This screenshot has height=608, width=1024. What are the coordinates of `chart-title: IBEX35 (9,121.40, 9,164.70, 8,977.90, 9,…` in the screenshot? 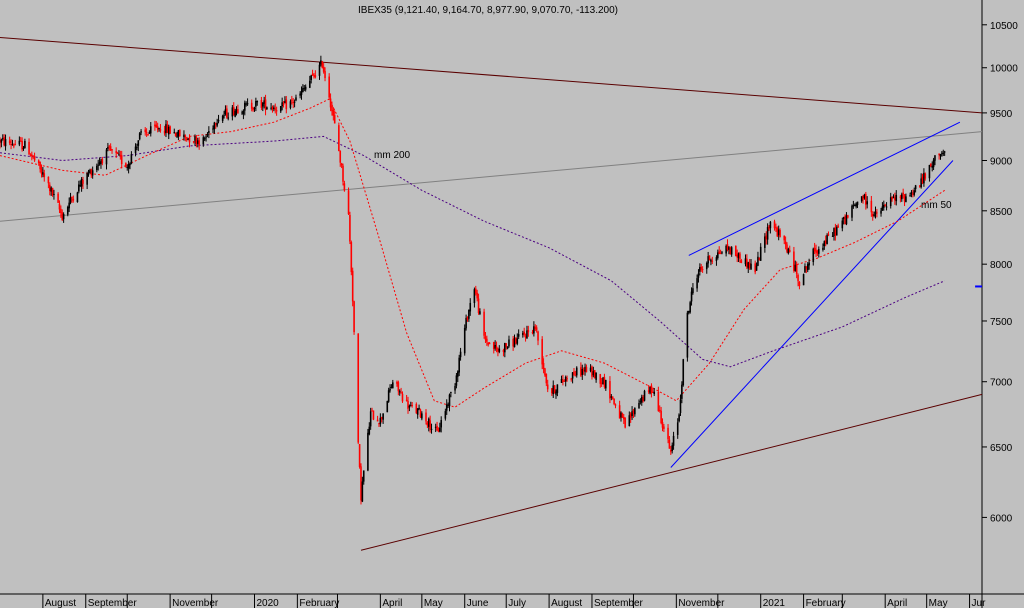 It's located at (488, 10).